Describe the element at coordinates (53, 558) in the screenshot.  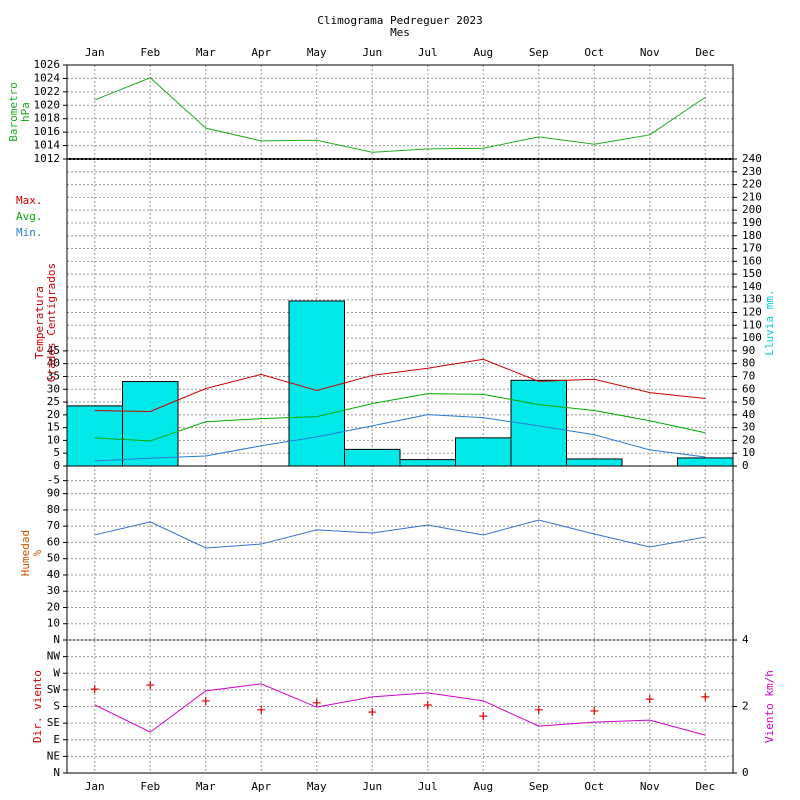
I see `y-tick-label: 50` at that location.